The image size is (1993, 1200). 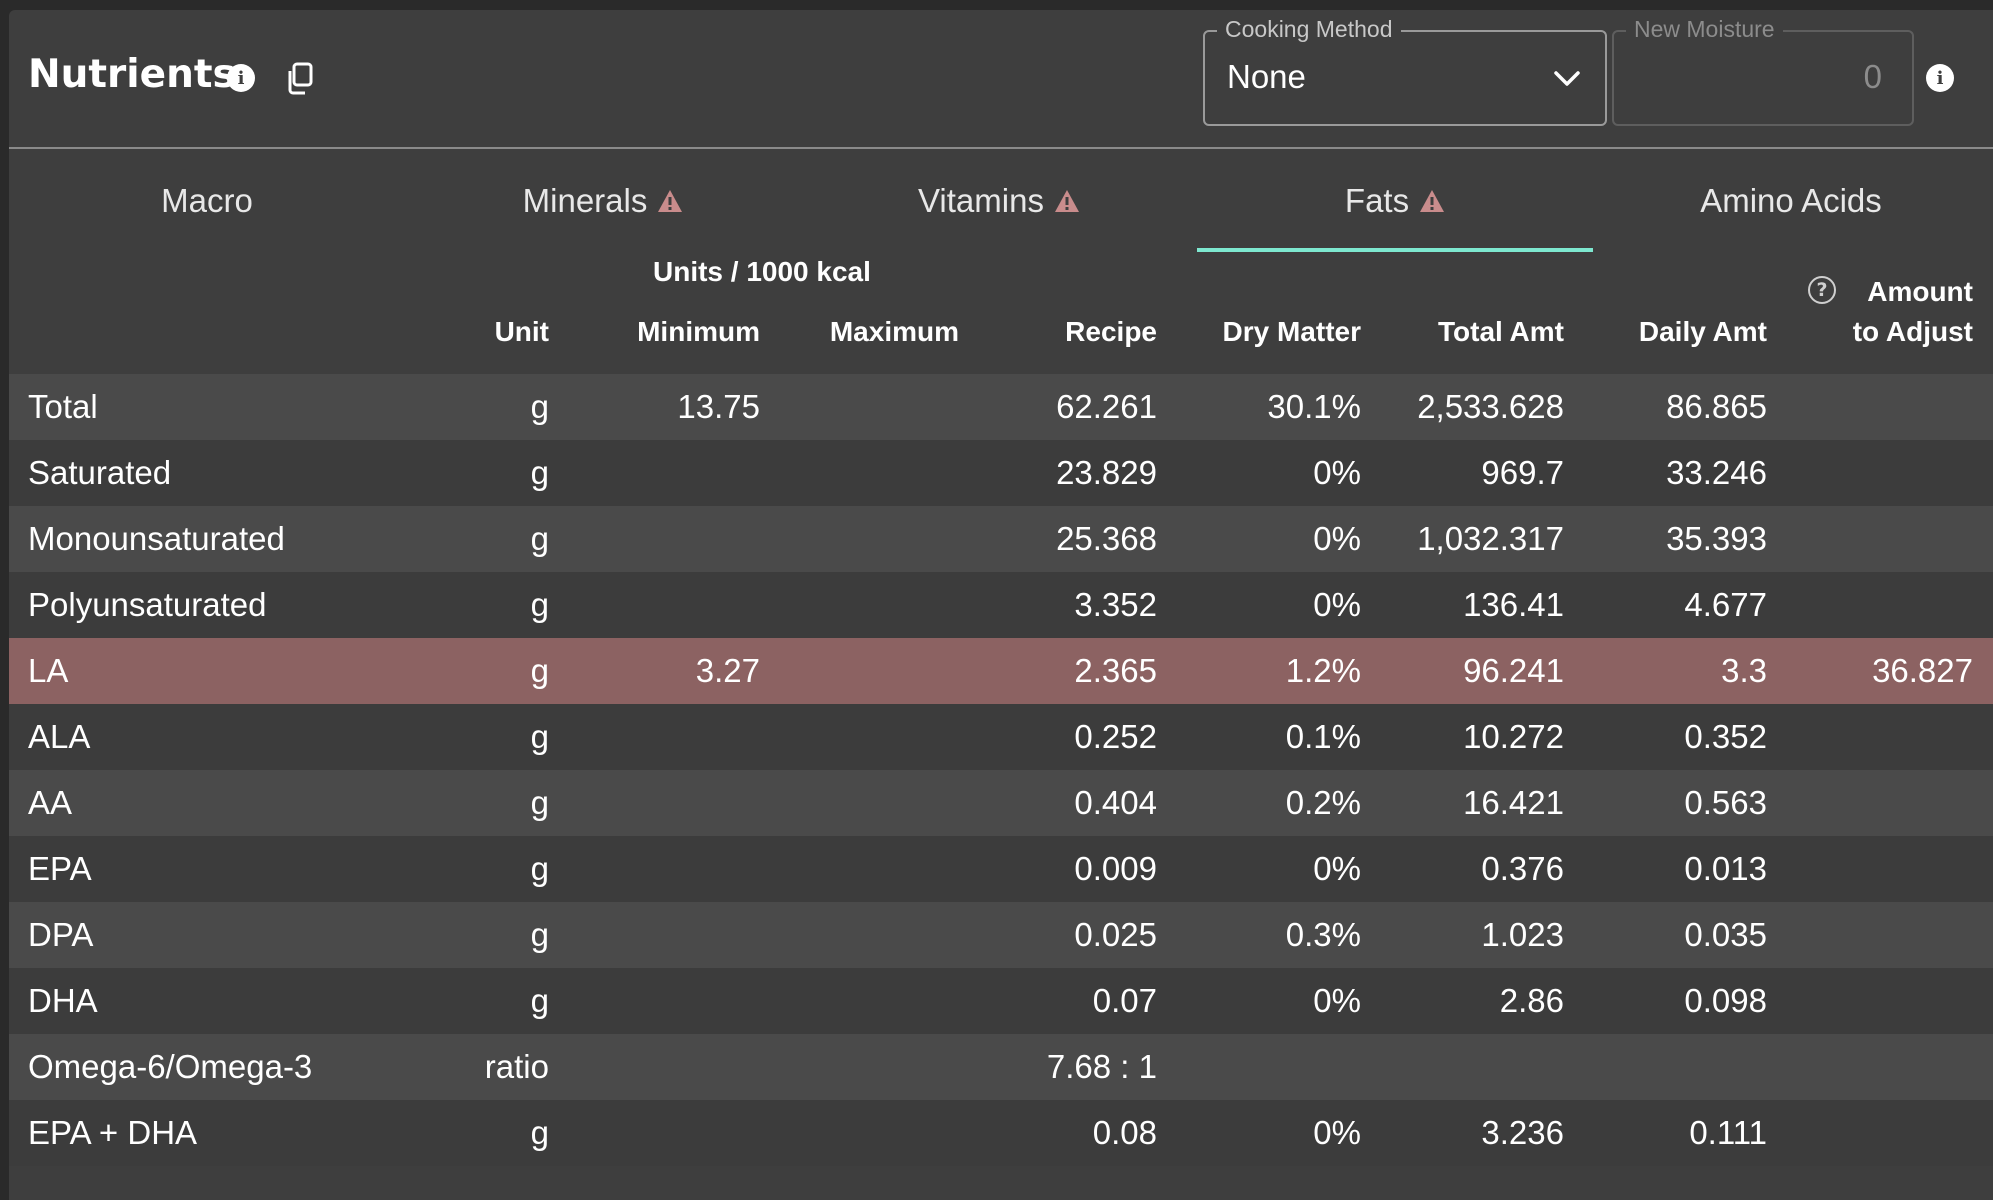 I want to click on total-amt-cell: 96.241, so click(x=1513, y=670).